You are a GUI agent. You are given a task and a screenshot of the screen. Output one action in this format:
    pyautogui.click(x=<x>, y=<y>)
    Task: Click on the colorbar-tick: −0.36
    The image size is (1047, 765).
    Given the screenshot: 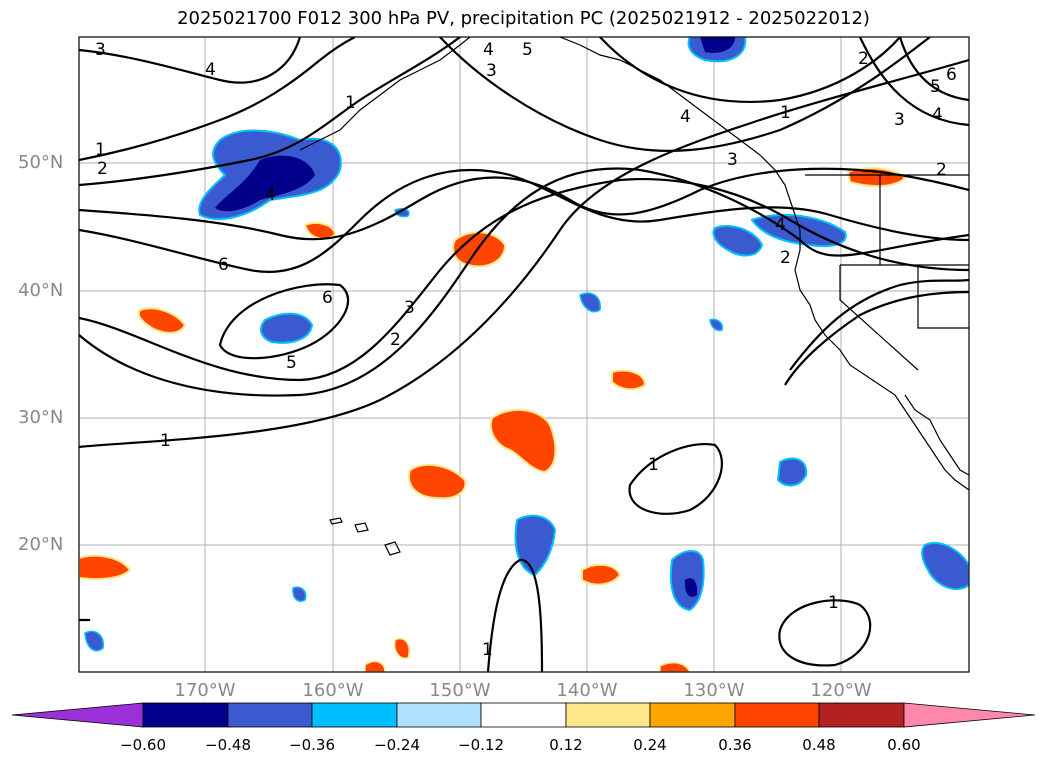 What is the action you would take?
    pyautogui.click(x=312, y=745)
    